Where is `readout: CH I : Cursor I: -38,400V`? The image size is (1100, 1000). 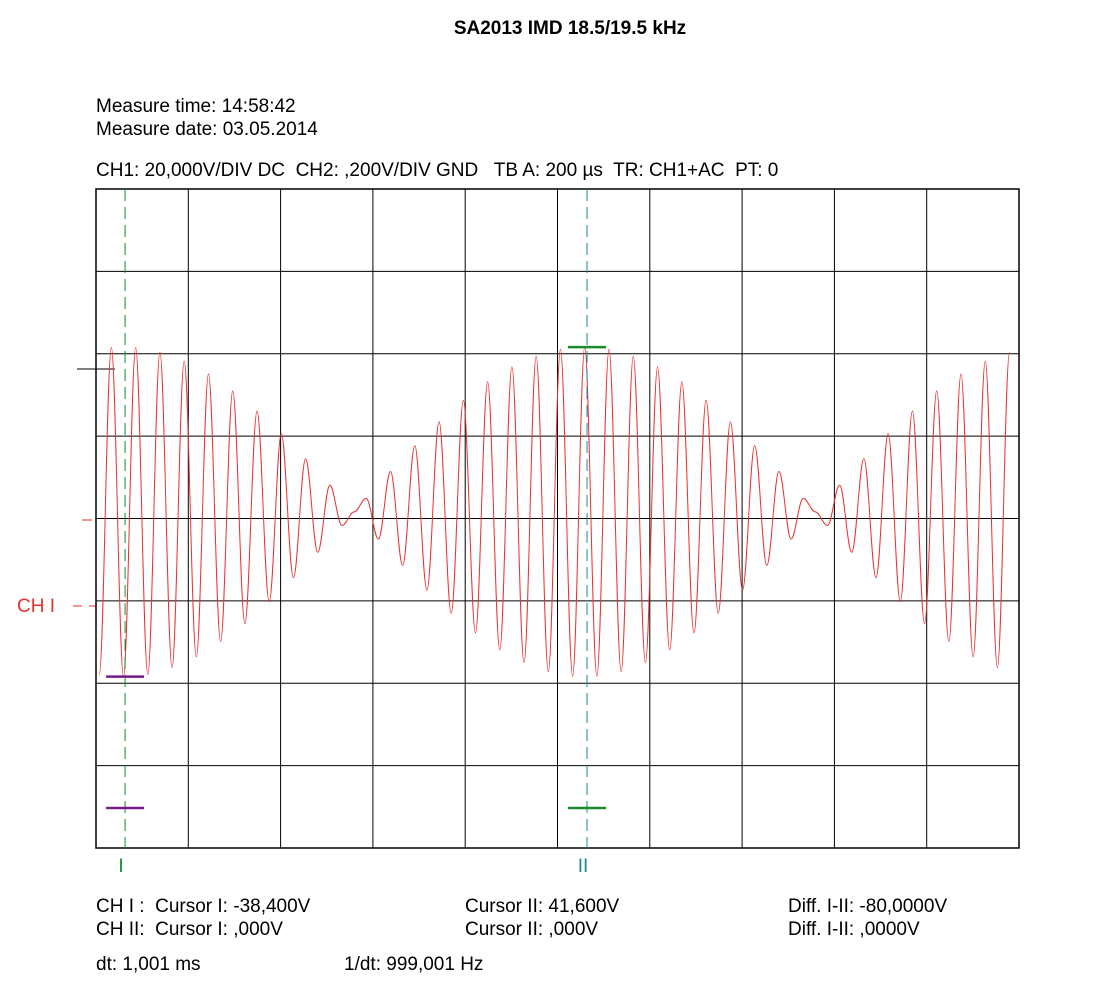
readout: CH I : Cursor I: -38,400V is located at coordinates (203, 906).